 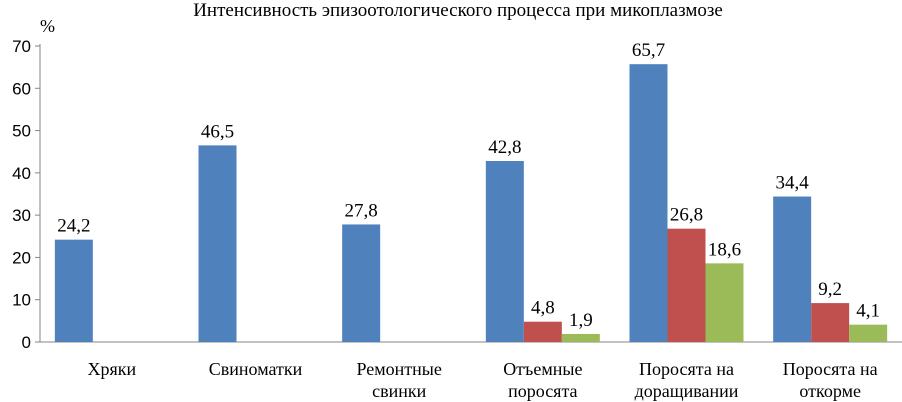 What do you see at coordinates (830, 289) in the screenshot?
I see `data-label: 9,2` at bounding box center [830, 289].